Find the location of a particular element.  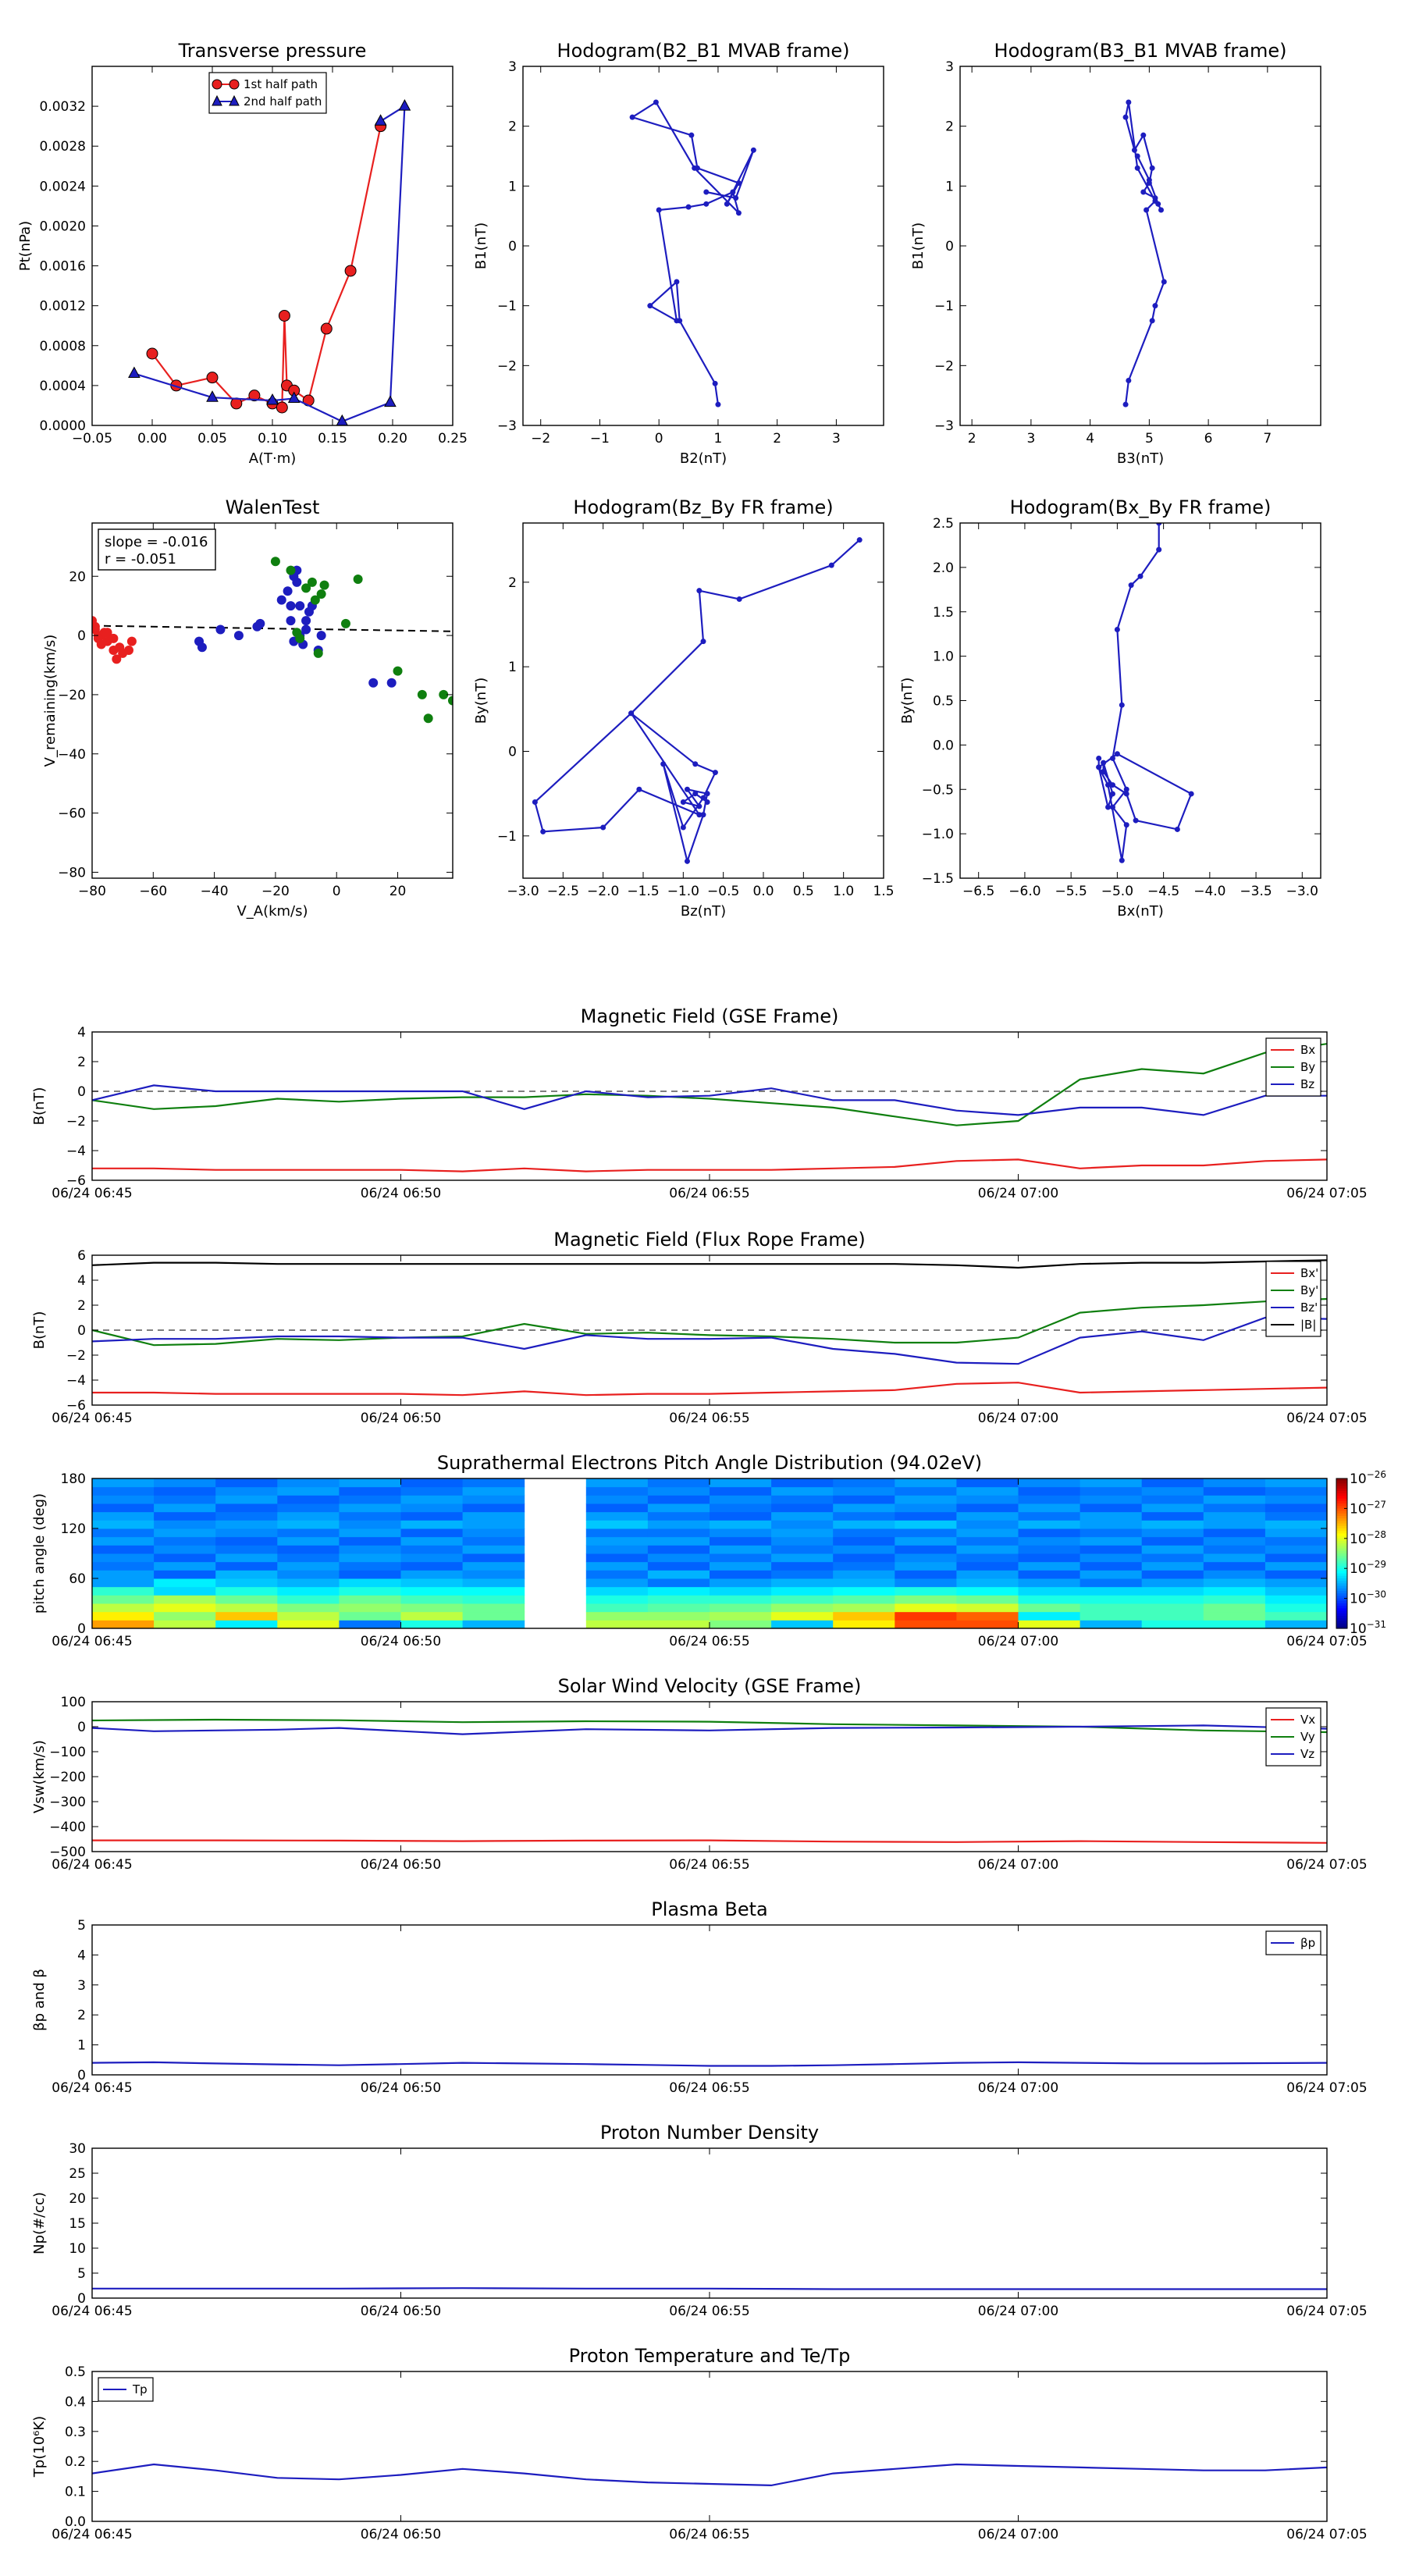

y-tick-label: 2.0 is located at coordinates (944, 568).